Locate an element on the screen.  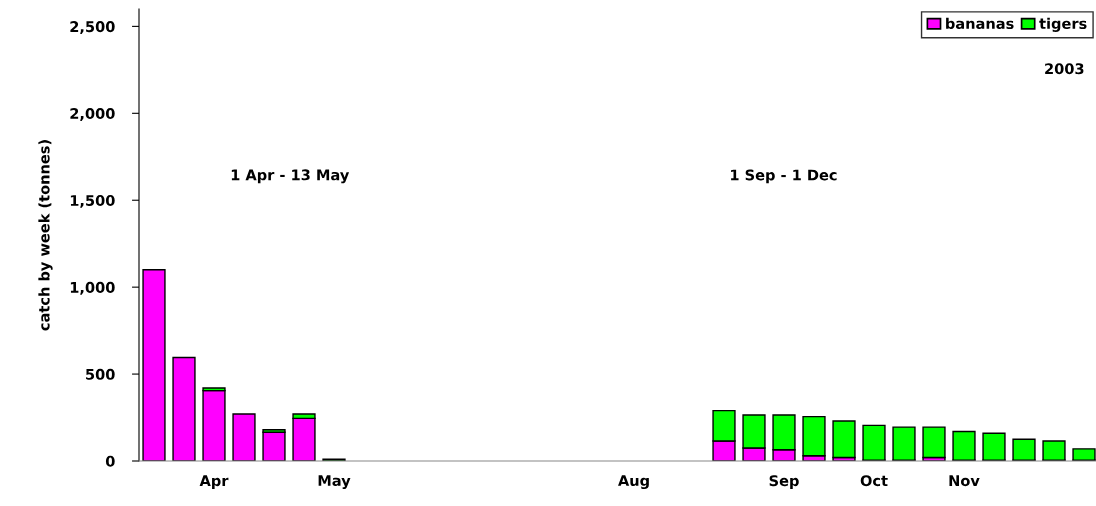
x-tick-label: May is located at coordinates (334, 482).